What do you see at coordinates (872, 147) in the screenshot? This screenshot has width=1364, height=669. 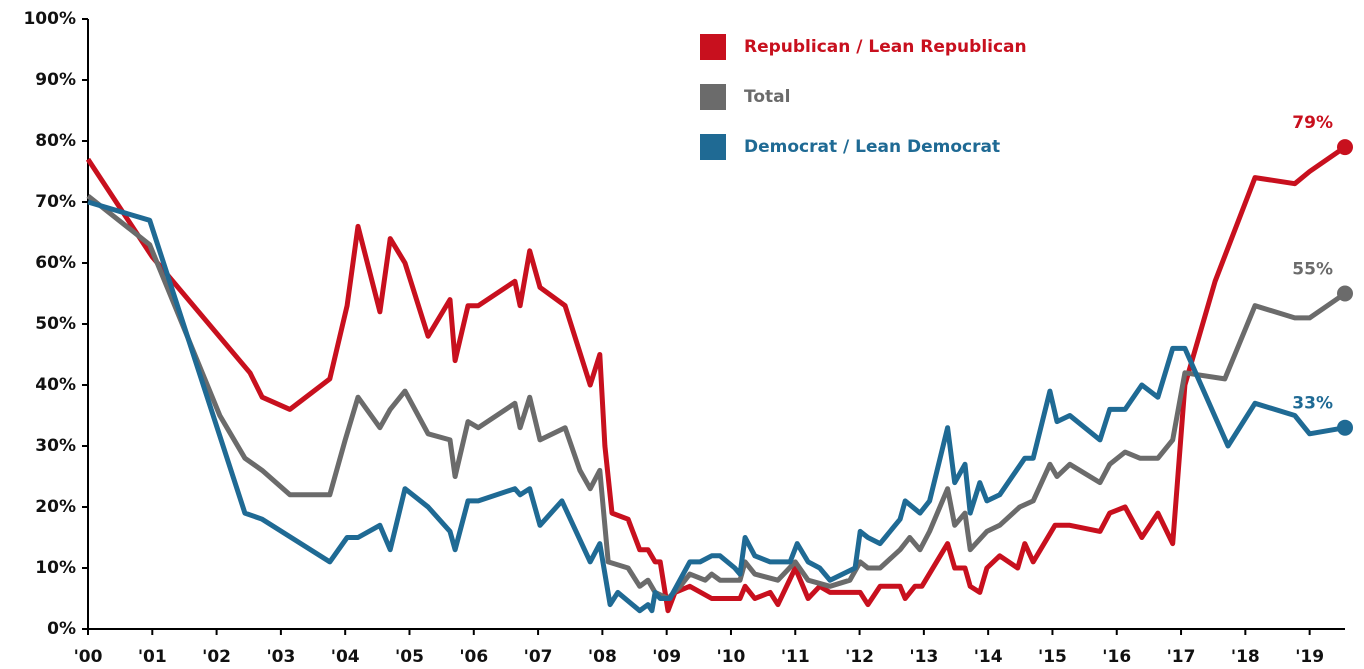 I see `legend-label: Democrat / Lean Democrat` at bounding box center [872, 147].